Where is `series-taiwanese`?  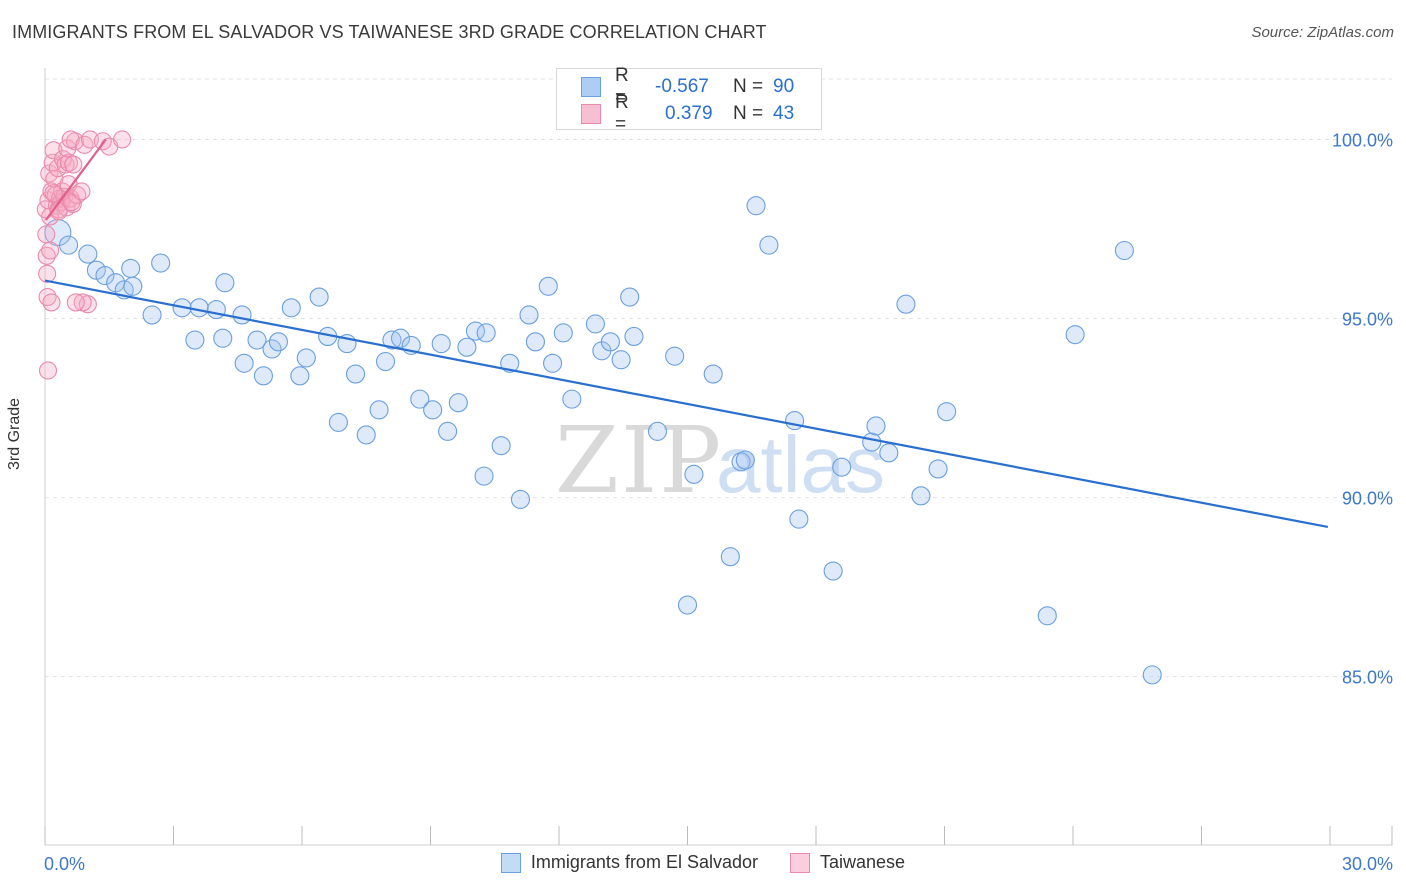
series-taiwanese is located at coordinates (84, 255).